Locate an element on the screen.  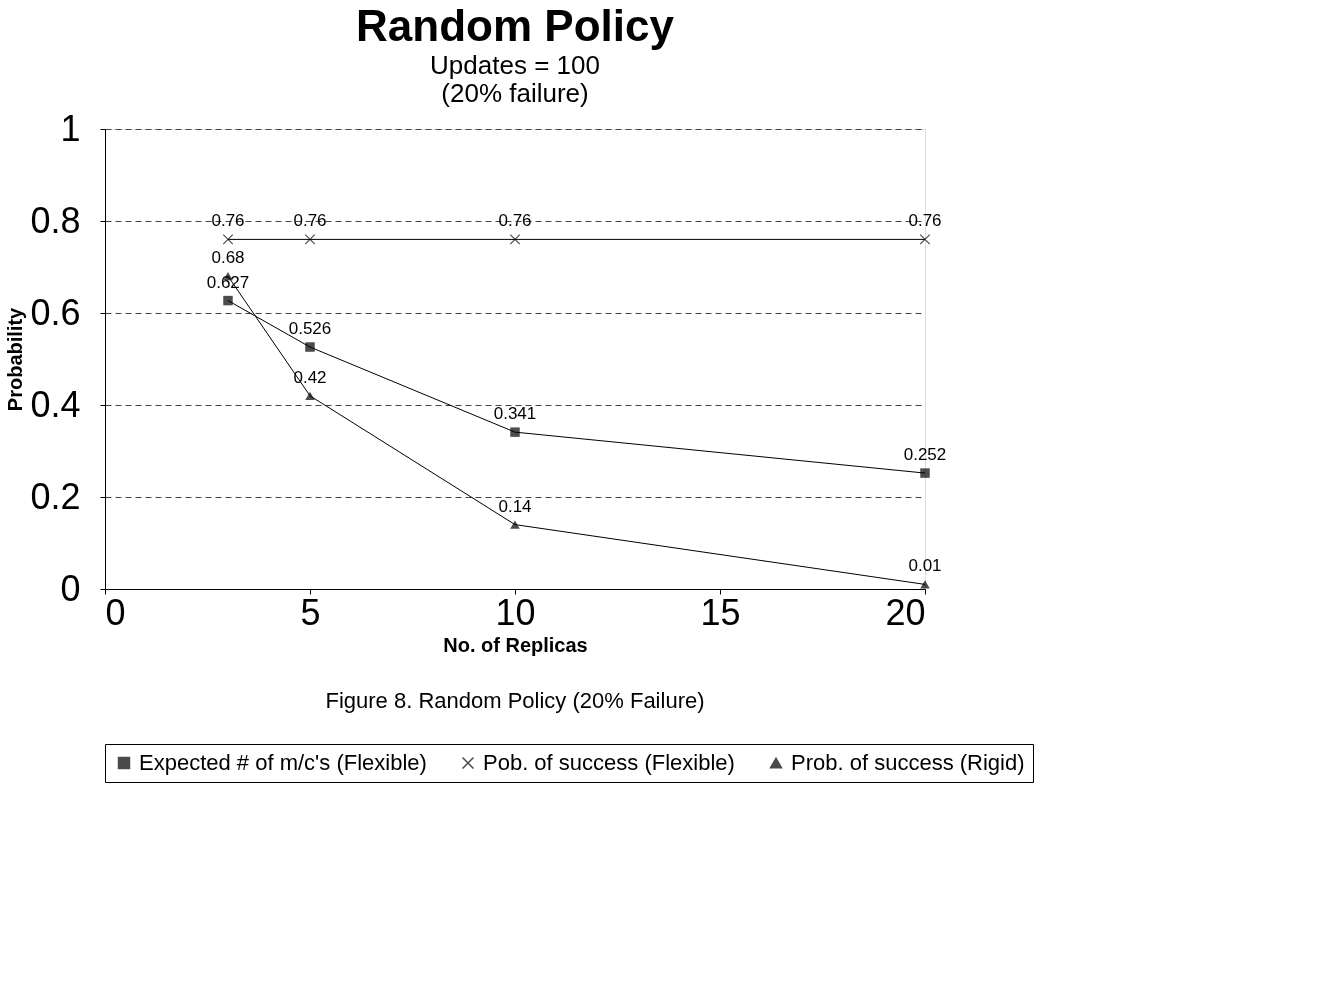
legend-label: Expected # of m/c's (Flexible) is located at coordinates (283, 762).